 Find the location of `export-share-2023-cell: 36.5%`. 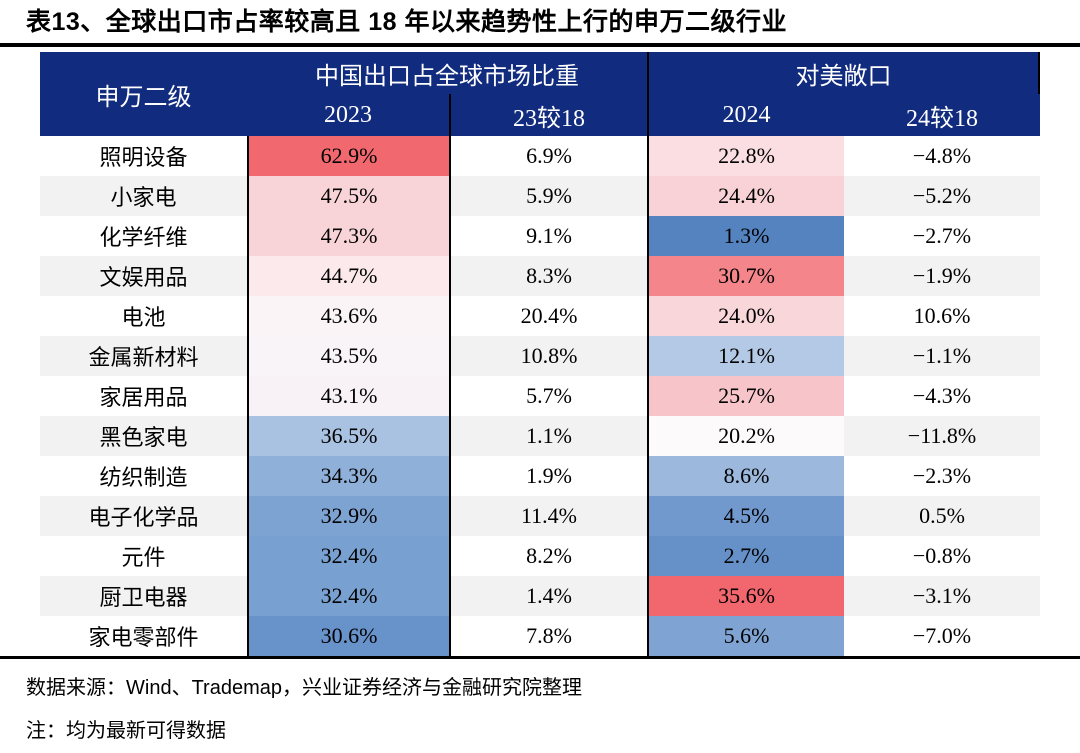

export-share-2023-cell: 36.5% is located at coordinates (348, 436).